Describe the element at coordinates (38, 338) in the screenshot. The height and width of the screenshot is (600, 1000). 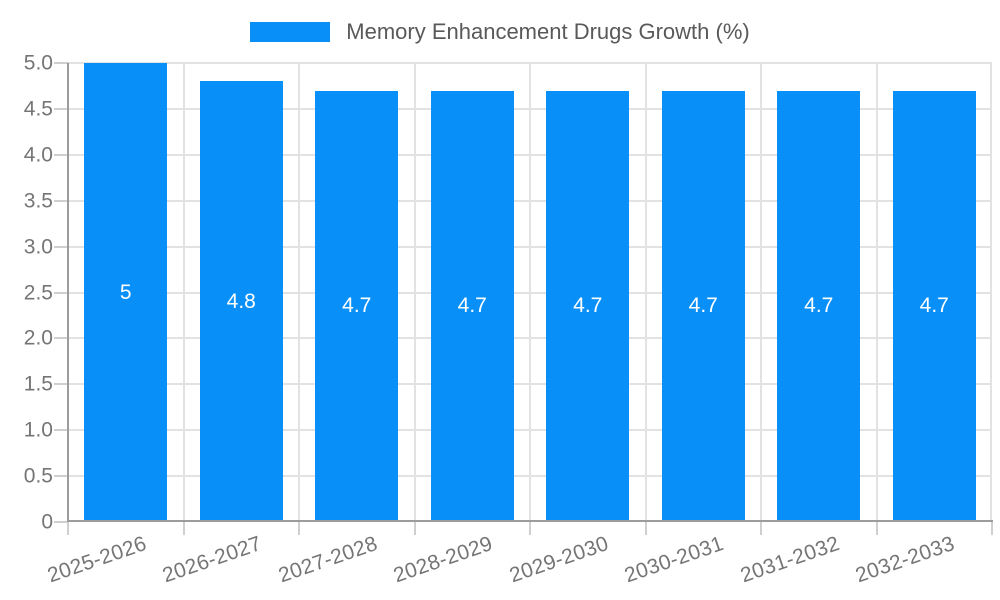
I see `y-tick-label: 2.0` at that location.